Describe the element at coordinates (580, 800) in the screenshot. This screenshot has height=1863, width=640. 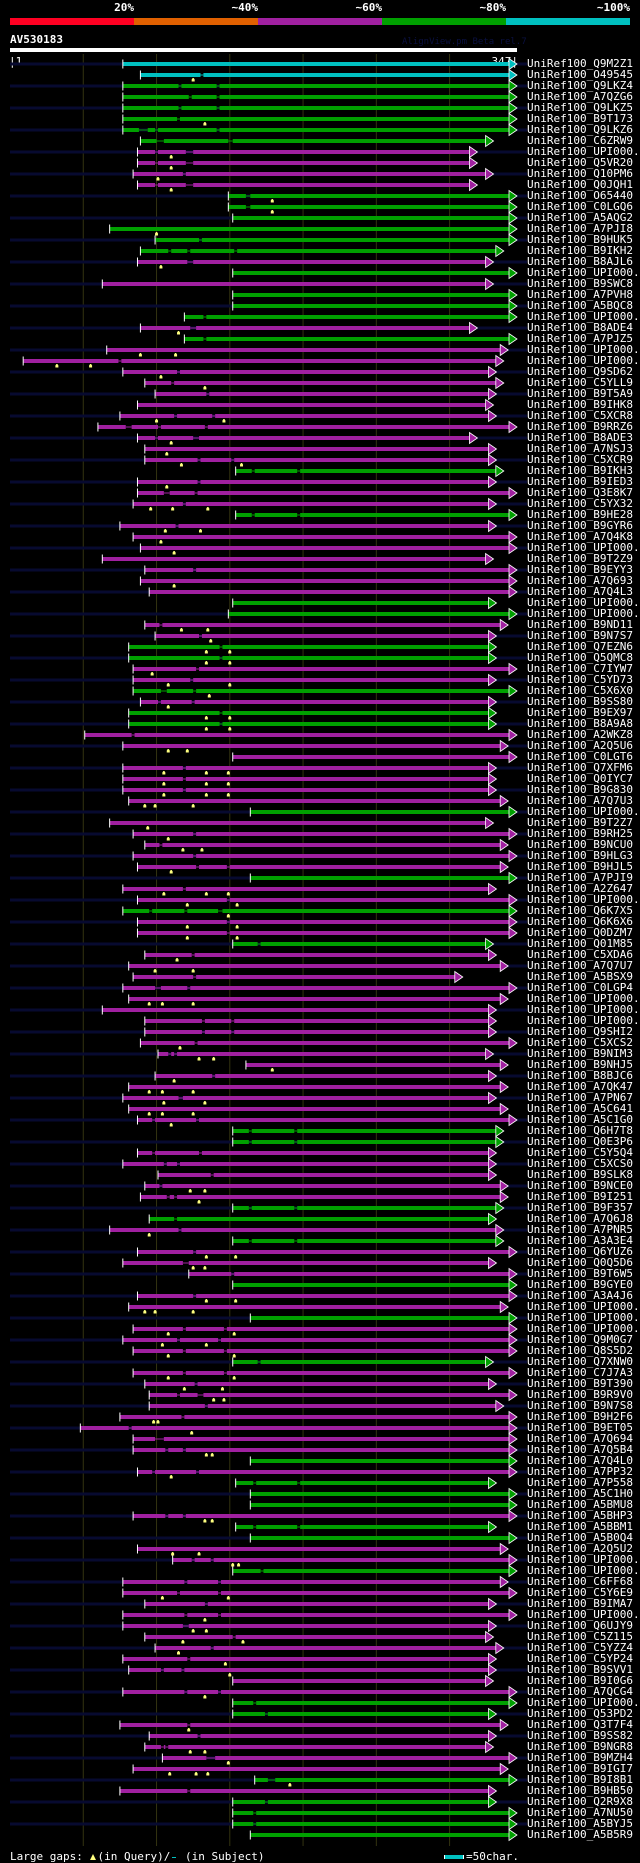
I see `hit-label: UniRef100_A7Q7U3` at that location.